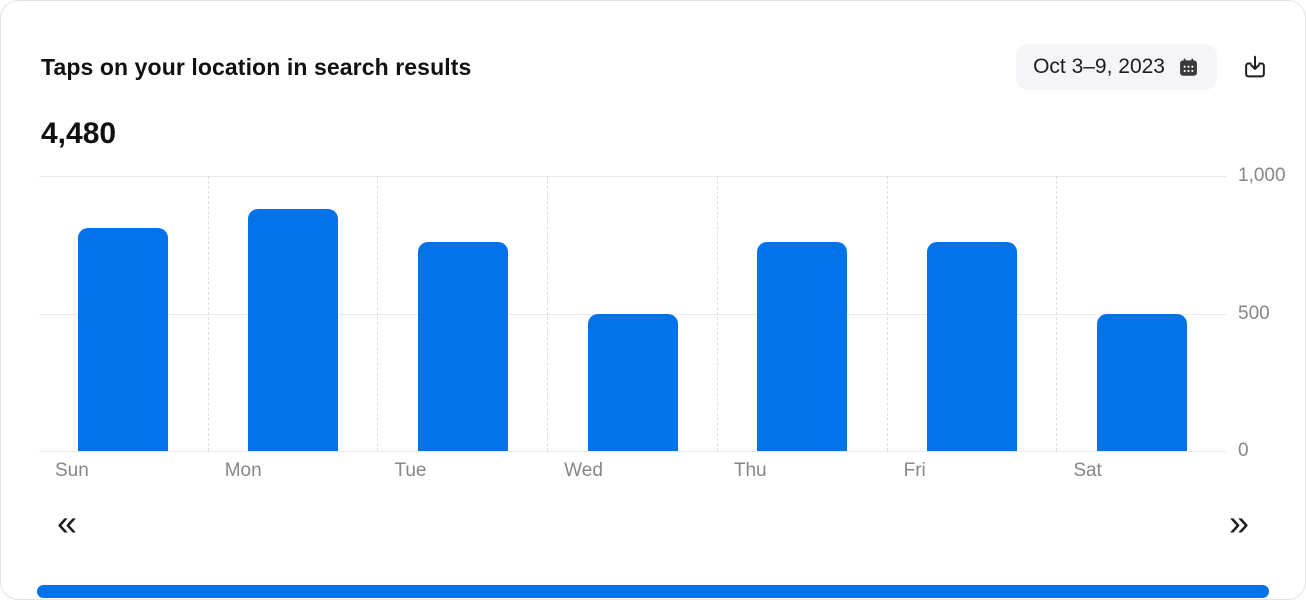 The height and width of the screenshot is (600, 1306). Describe the element at coordinates (802, 346) in the screenshot. I see `bar-thu` at that location.